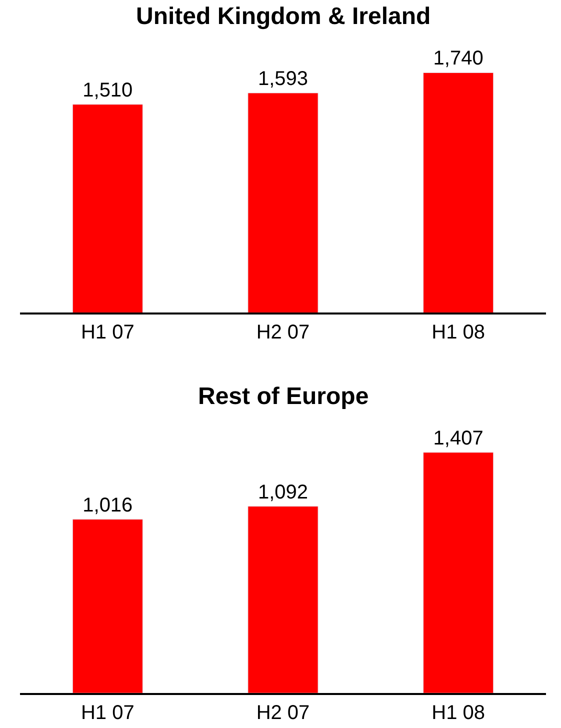 This screenshot has width=561, height=728. I want to click on data-label: 1,016, so click(107, 505).